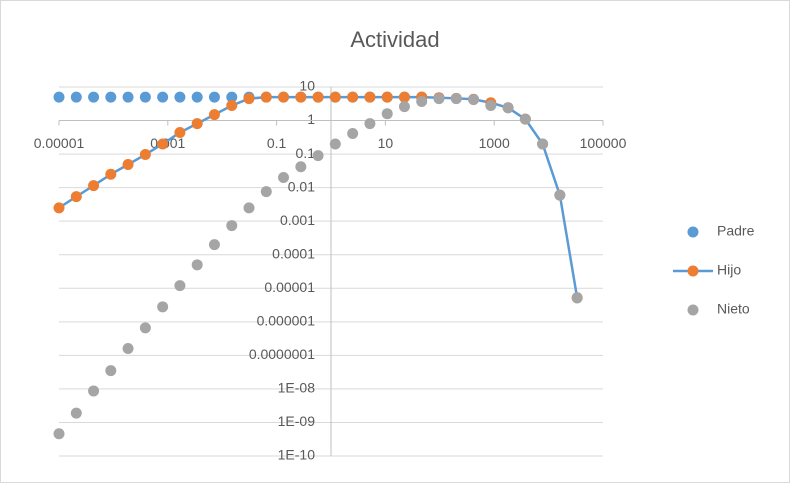 The width and height of the screenshot is (790, 488). I want to click on legend-label: Padre, so click(736, 231).